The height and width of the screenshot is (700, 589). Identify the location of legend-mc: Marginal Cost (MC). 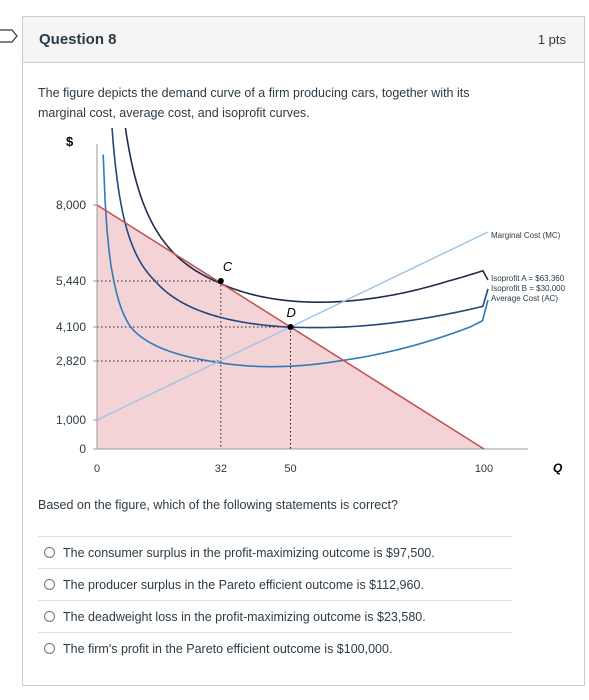
(526, 235).